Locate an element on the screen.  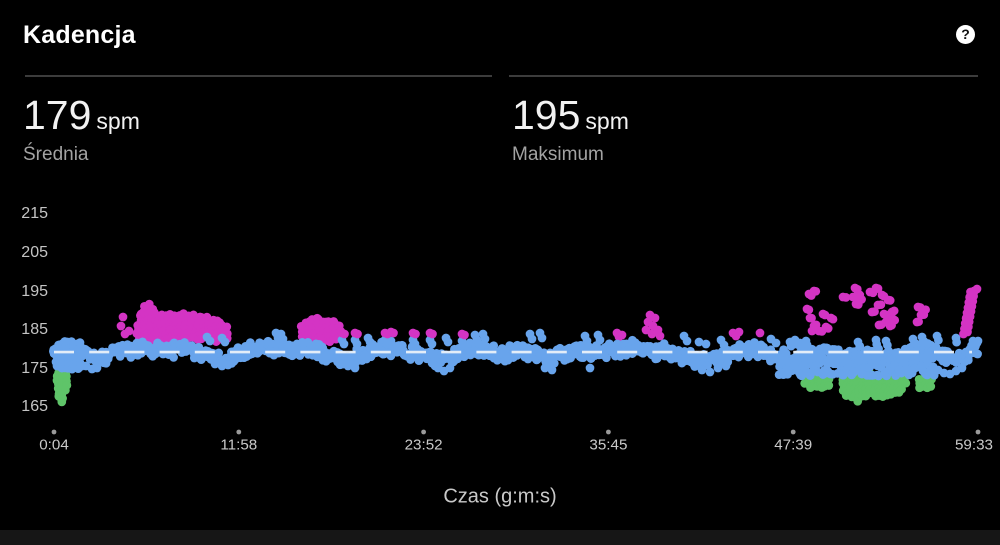
svg-text: 23:52 is located at coordinates (424, 445).